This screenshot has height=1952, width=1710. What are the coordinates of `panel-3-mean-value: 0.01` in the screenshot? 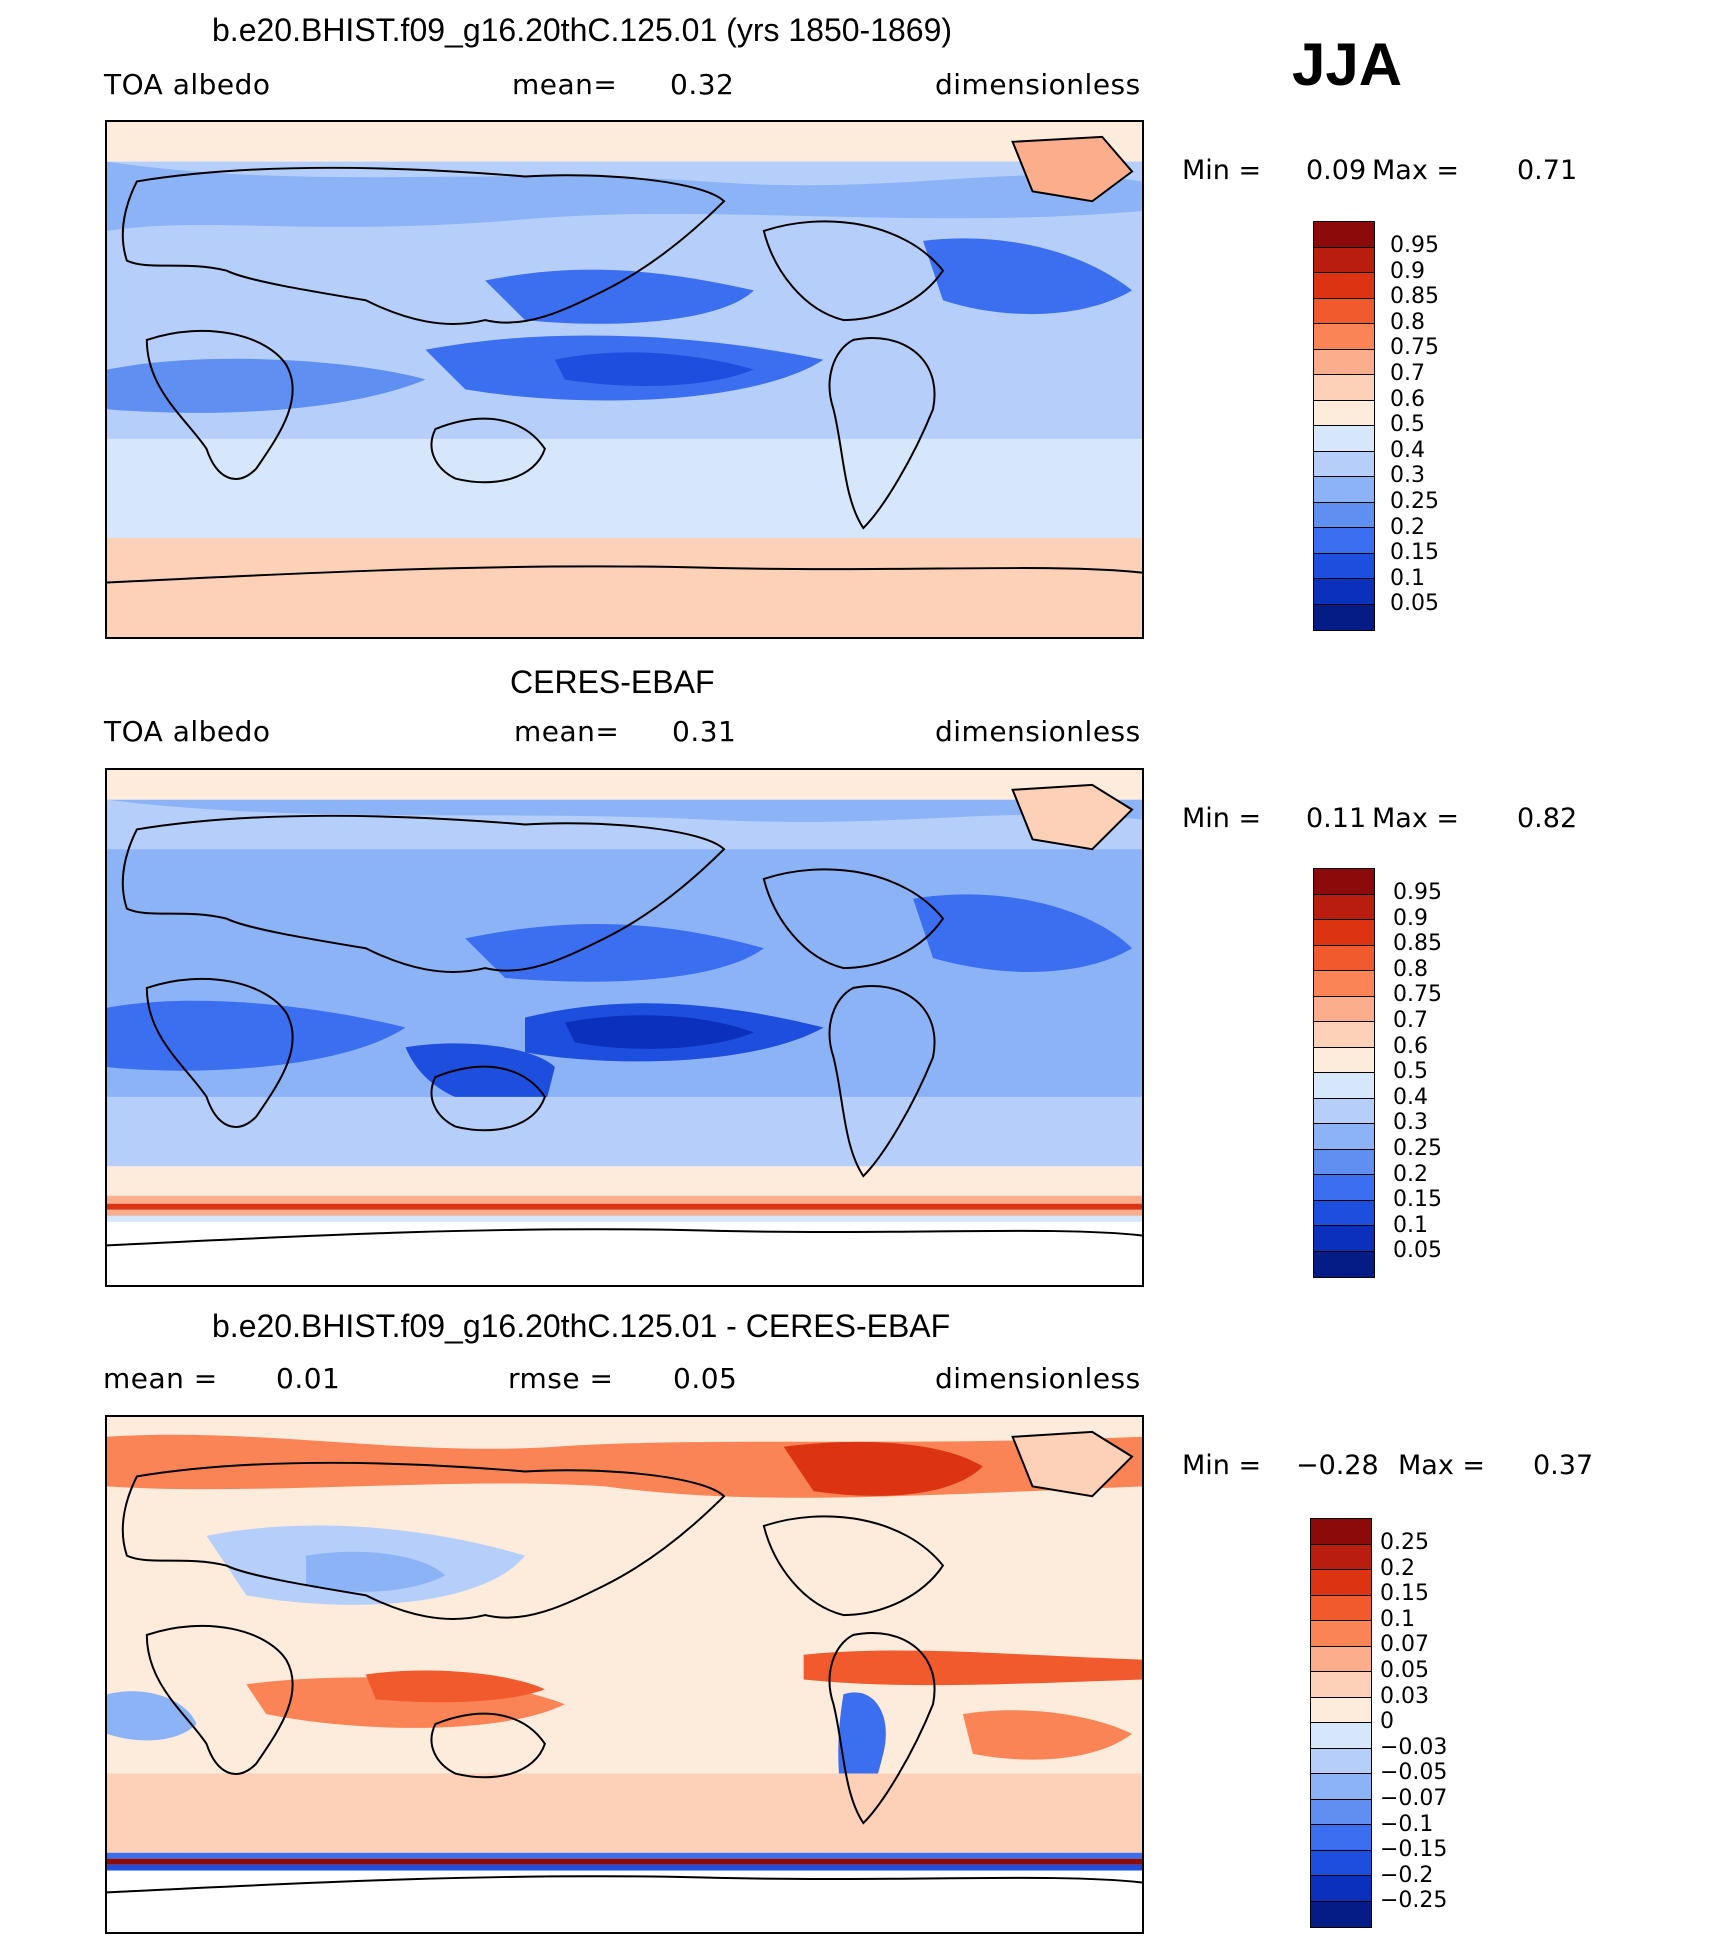 It's located at (308, 1378).